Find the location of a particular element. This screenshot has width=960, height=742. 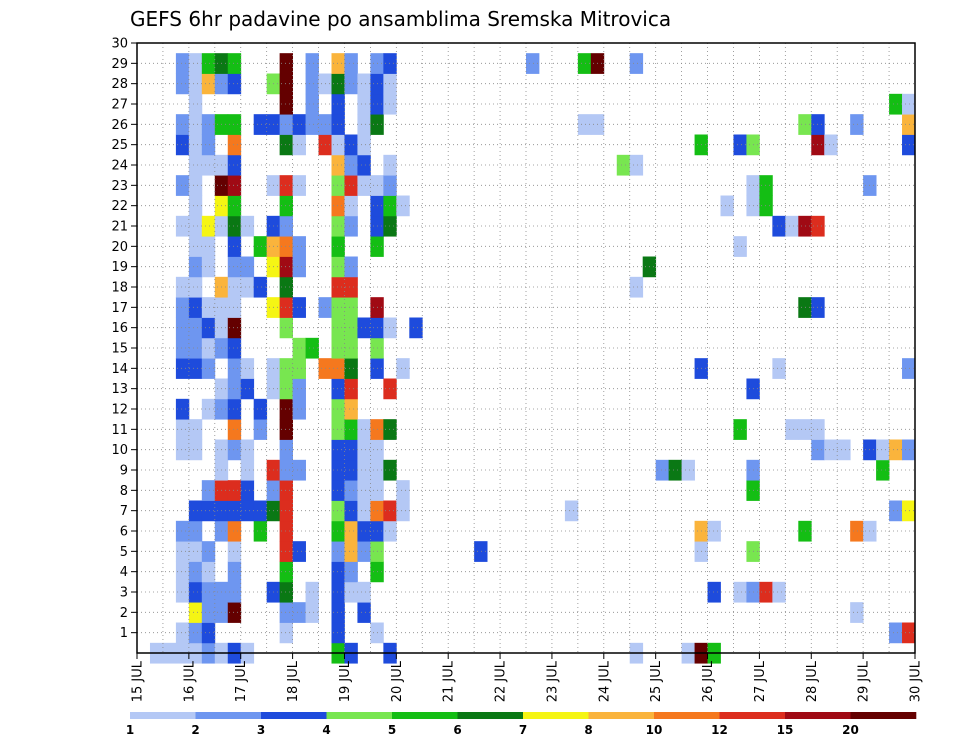

x-tick-label: 28 JUL is located at coordinates (812, 681).